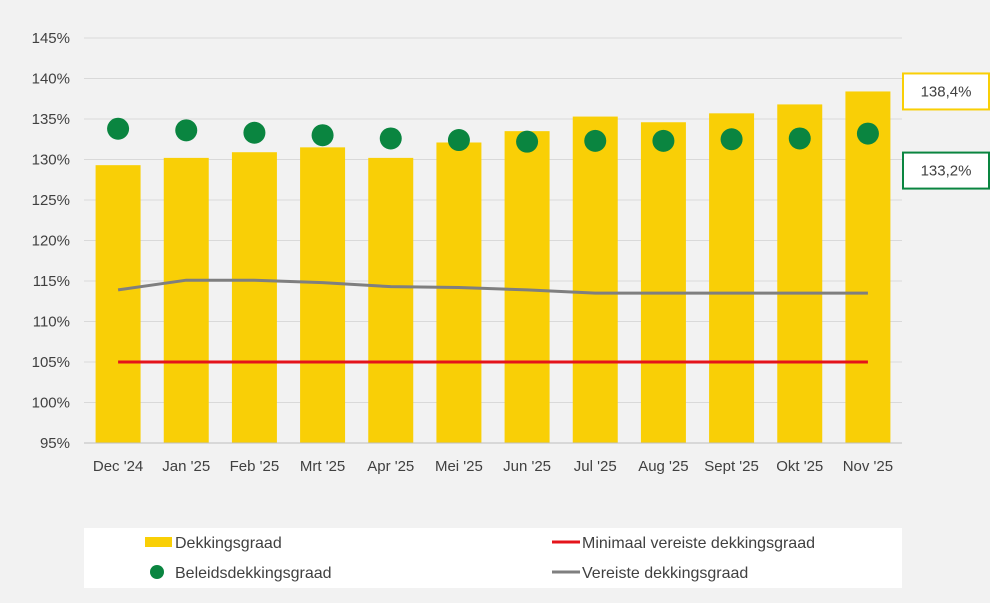  What do you see at coordinates (663, 466) in the screenshot?
I see `x-tick-label: Aug '25` at bounding box center [663, 466].